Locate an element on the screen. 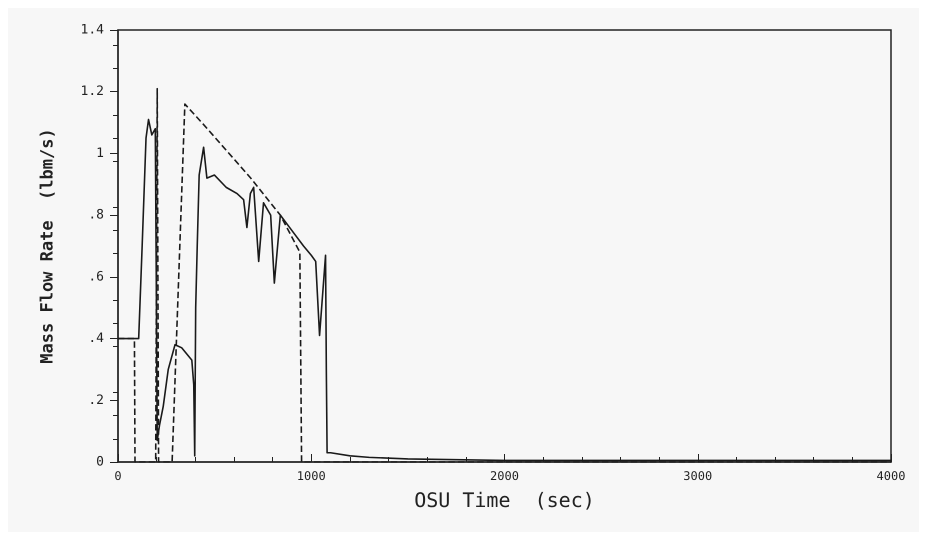 The width and height of the screenshot is (927, 540). y-tick-label: 0 is located at coordinates (100, 462).